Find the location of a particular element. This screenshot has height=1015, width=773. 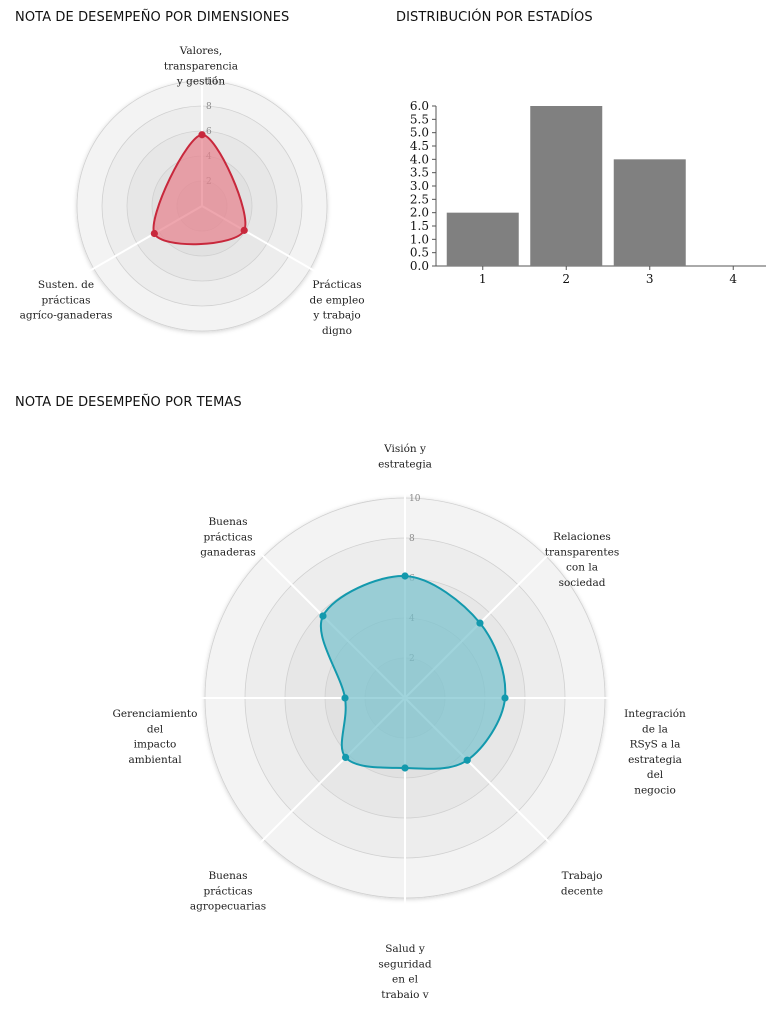

estadios-ytick-label: 4.0 is located at coordinates (419, 159).